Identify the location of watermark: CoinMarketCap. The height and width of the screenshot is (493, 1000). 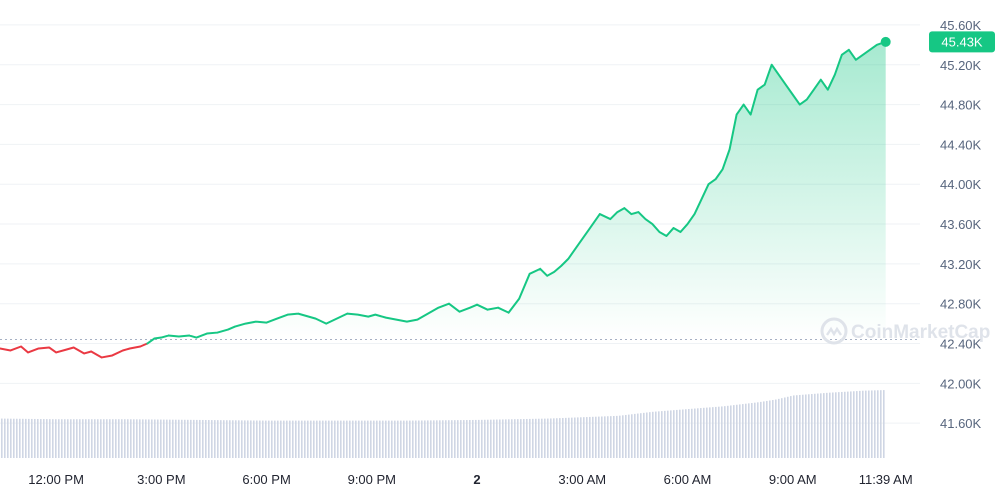
(905, 331).